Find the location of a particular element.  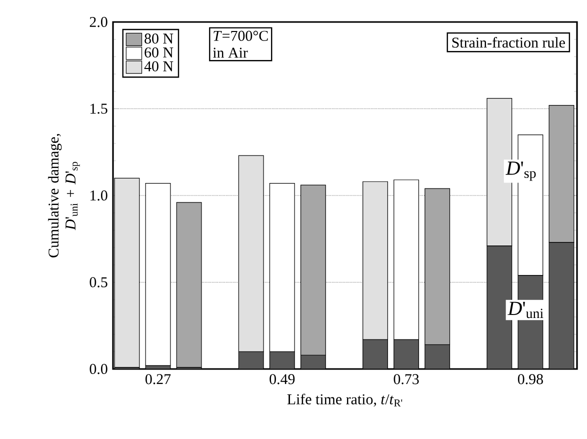

x-tick-label: 0.27 is located at coordinates (158, 379).